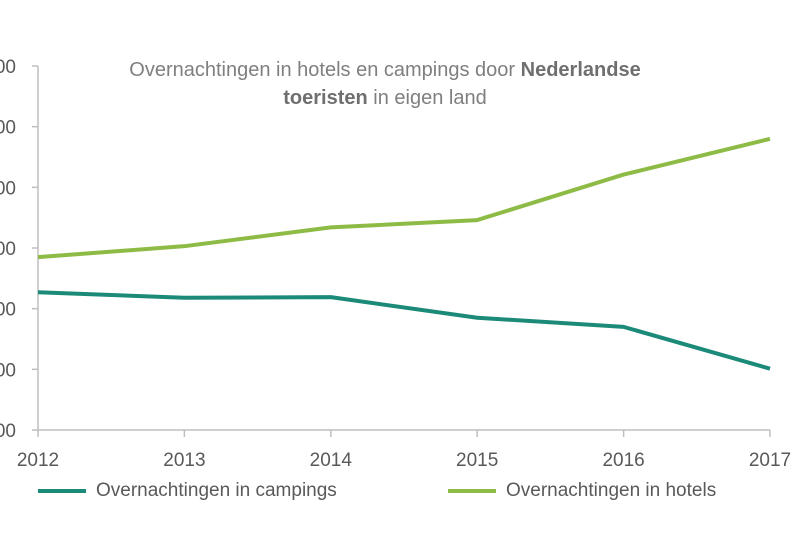 This screenshot has height=552, width=811. Describe the element at coordinates (580, 70) in the screenshot. I see `title-line1-bold: Nederlandse` at that location.